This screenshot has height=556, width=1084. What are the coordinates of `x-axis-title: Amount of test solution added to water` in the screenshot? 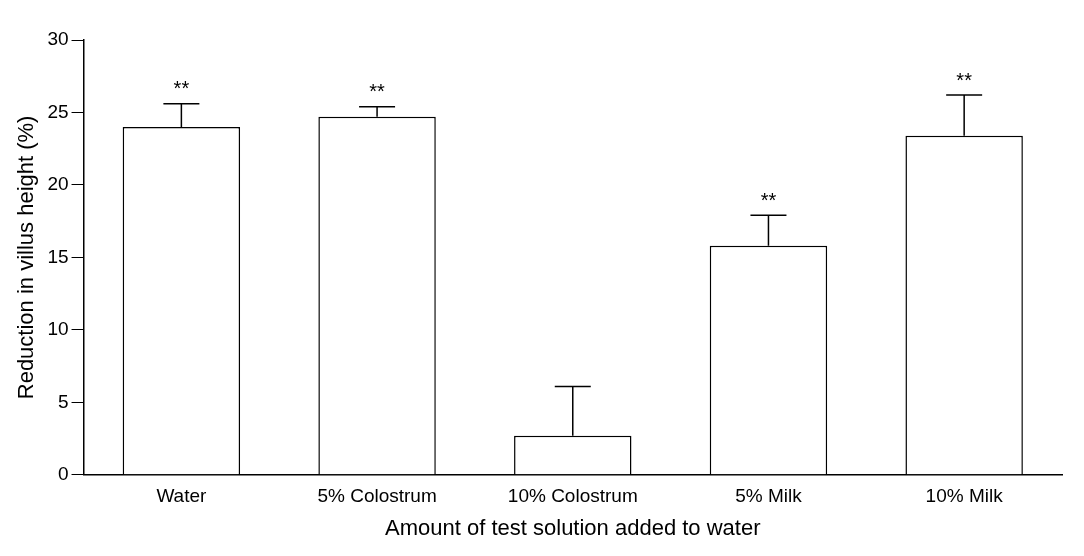 It's located at (573, 527).